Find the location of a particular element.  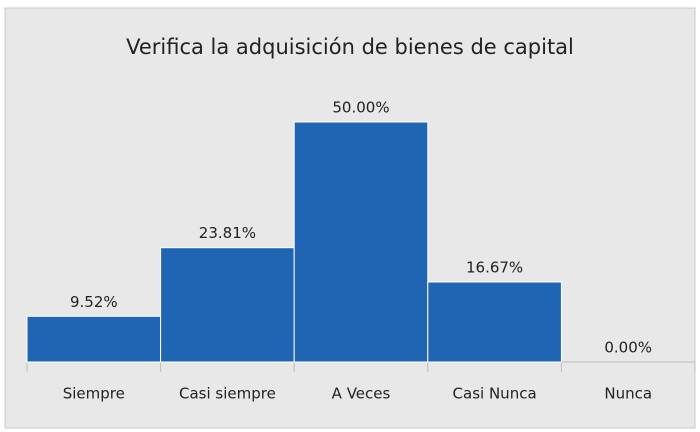

data-label: 50.00% is located at coordinates (360, 108).